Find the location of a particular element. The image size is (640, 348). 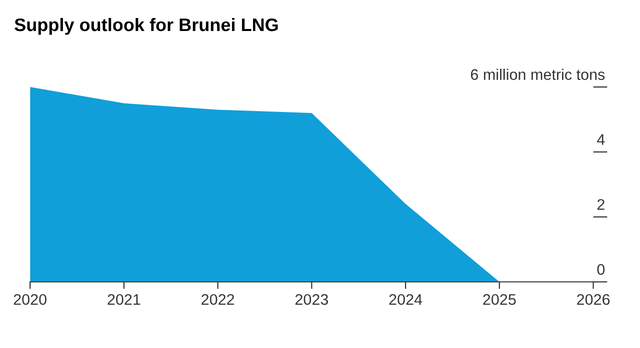

x-tick-label: 2026 is located at coordinates (593, 299).